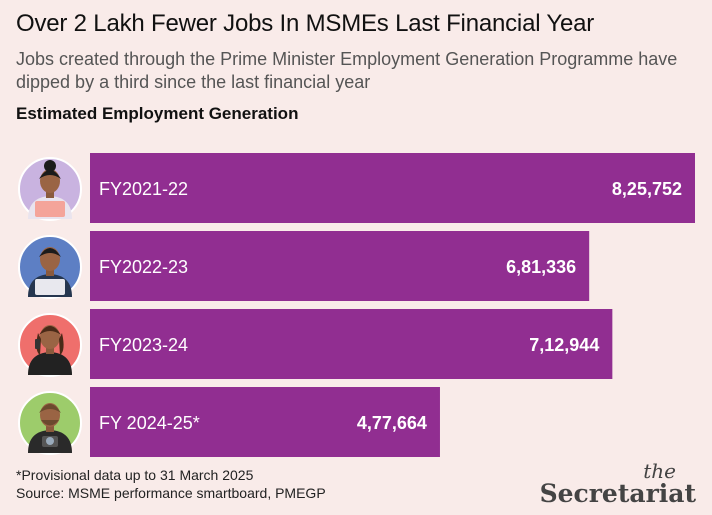 This screenshot has width=712, height=515. I want to click on bar-group: FY2023-24 7,12,944, so click(351, 344).